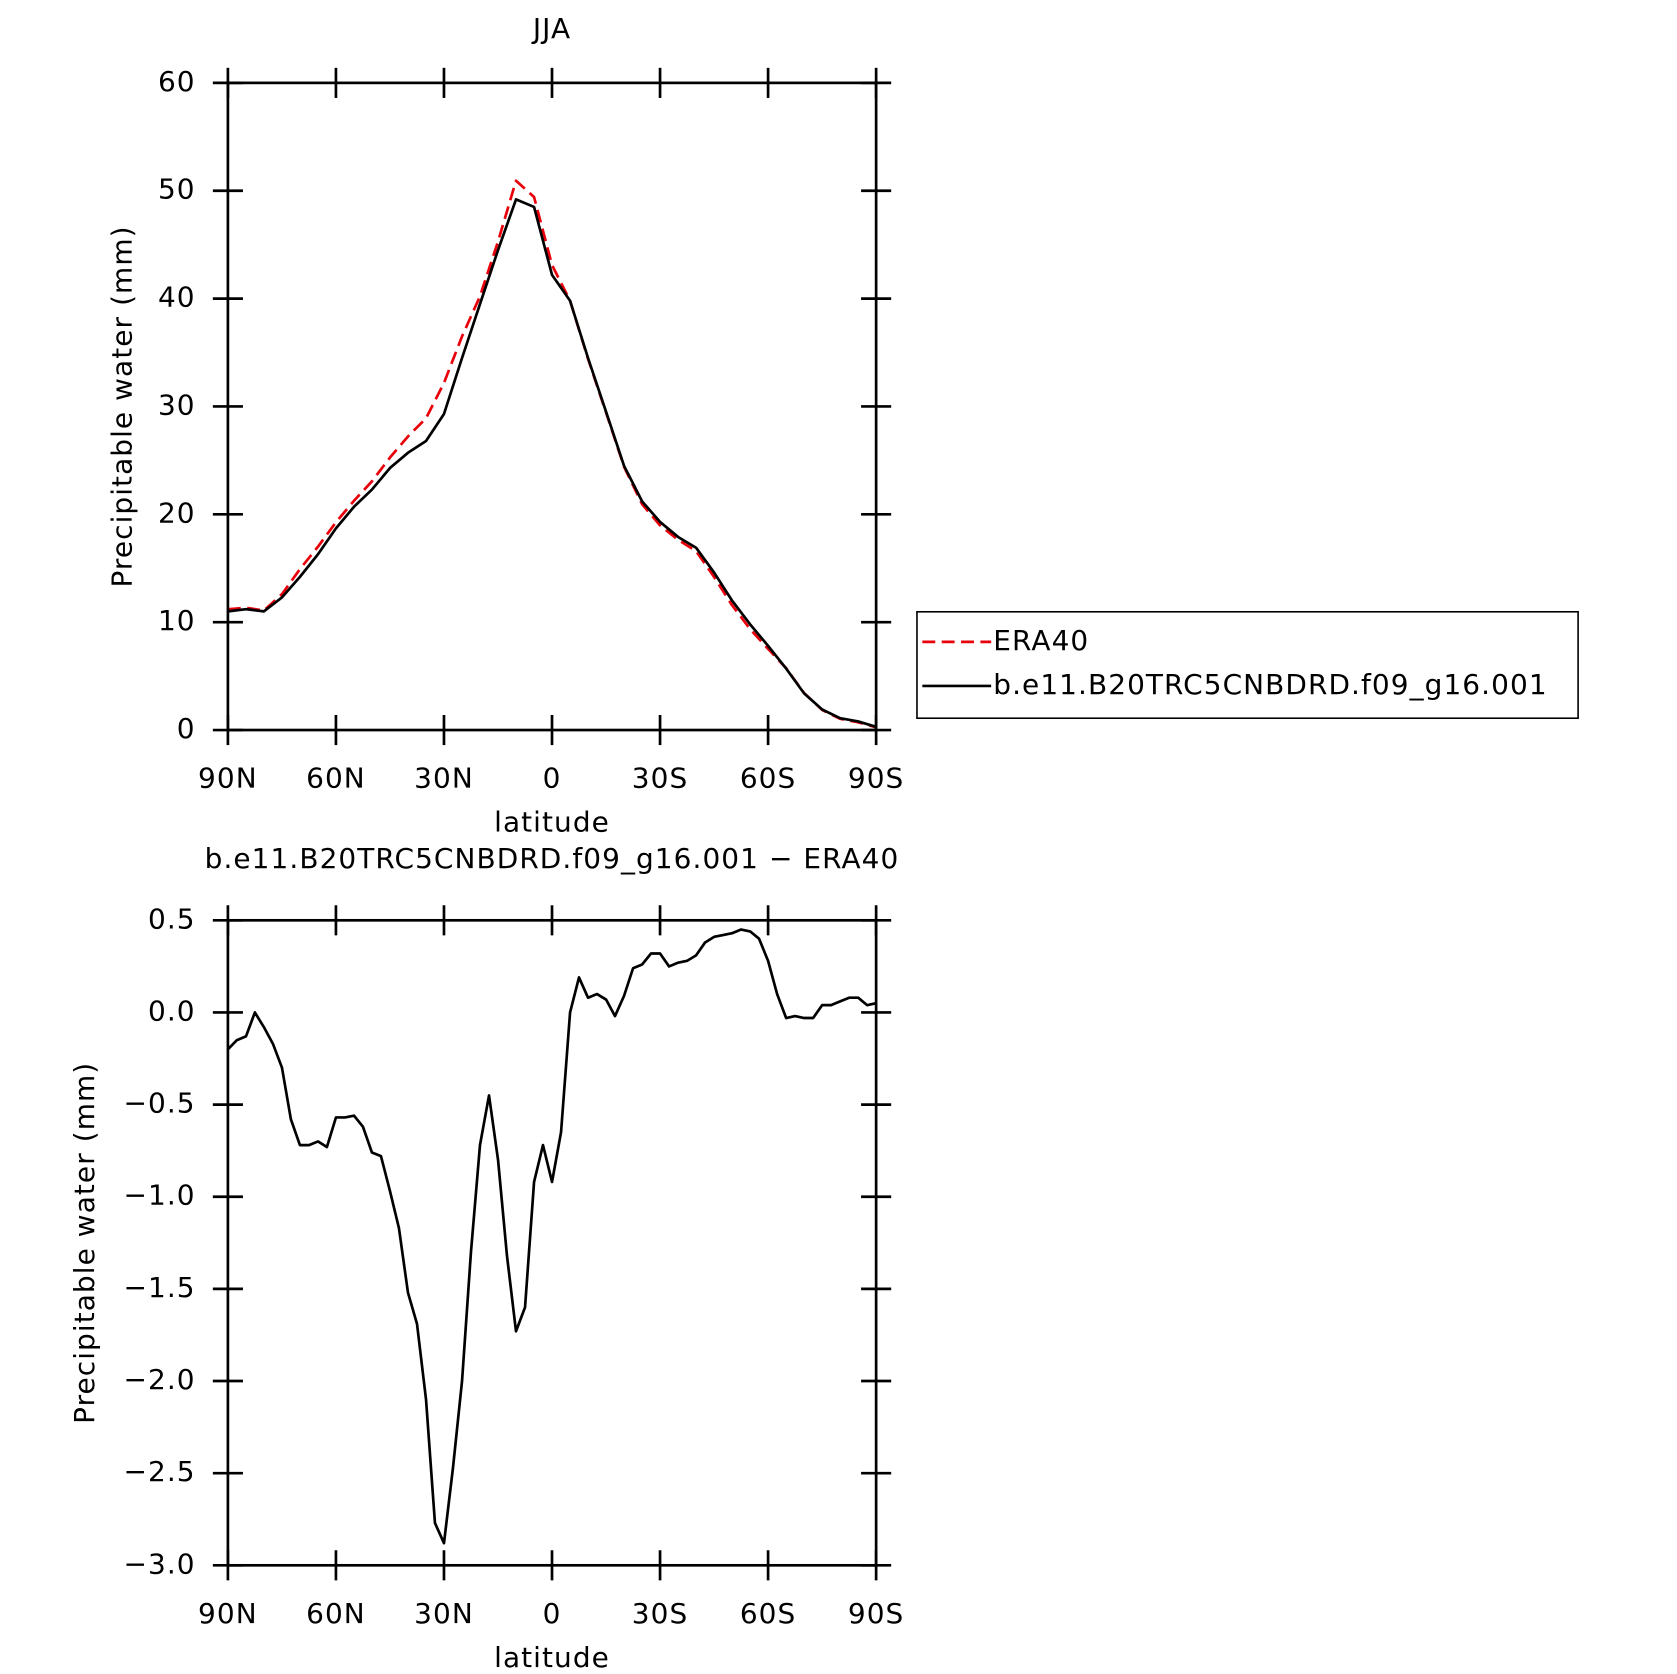  I want to click on legend-box, so click(1247, 665).